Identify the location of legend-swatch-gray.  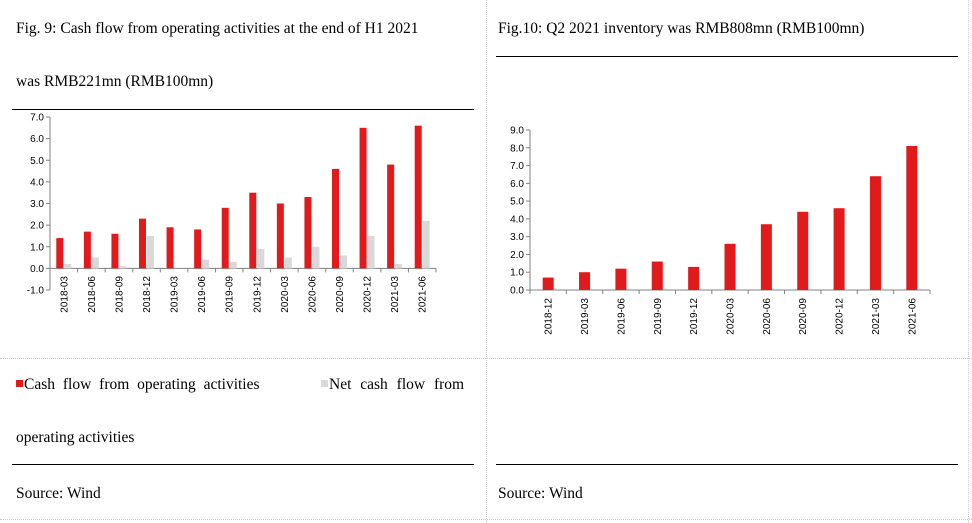
(324, 383).